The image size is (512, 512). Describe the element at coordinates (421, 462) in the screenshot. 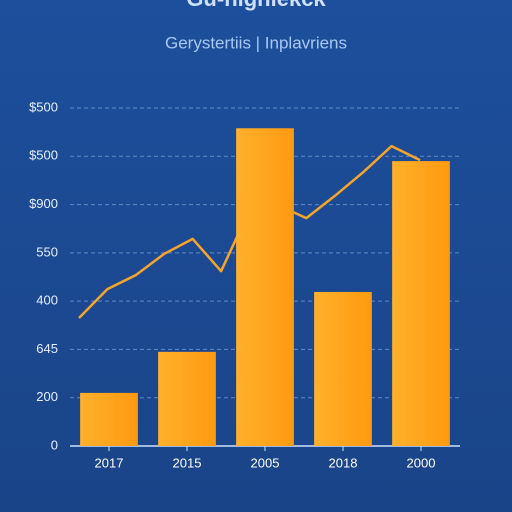

I see `x-tick-label: 2000` at that location.